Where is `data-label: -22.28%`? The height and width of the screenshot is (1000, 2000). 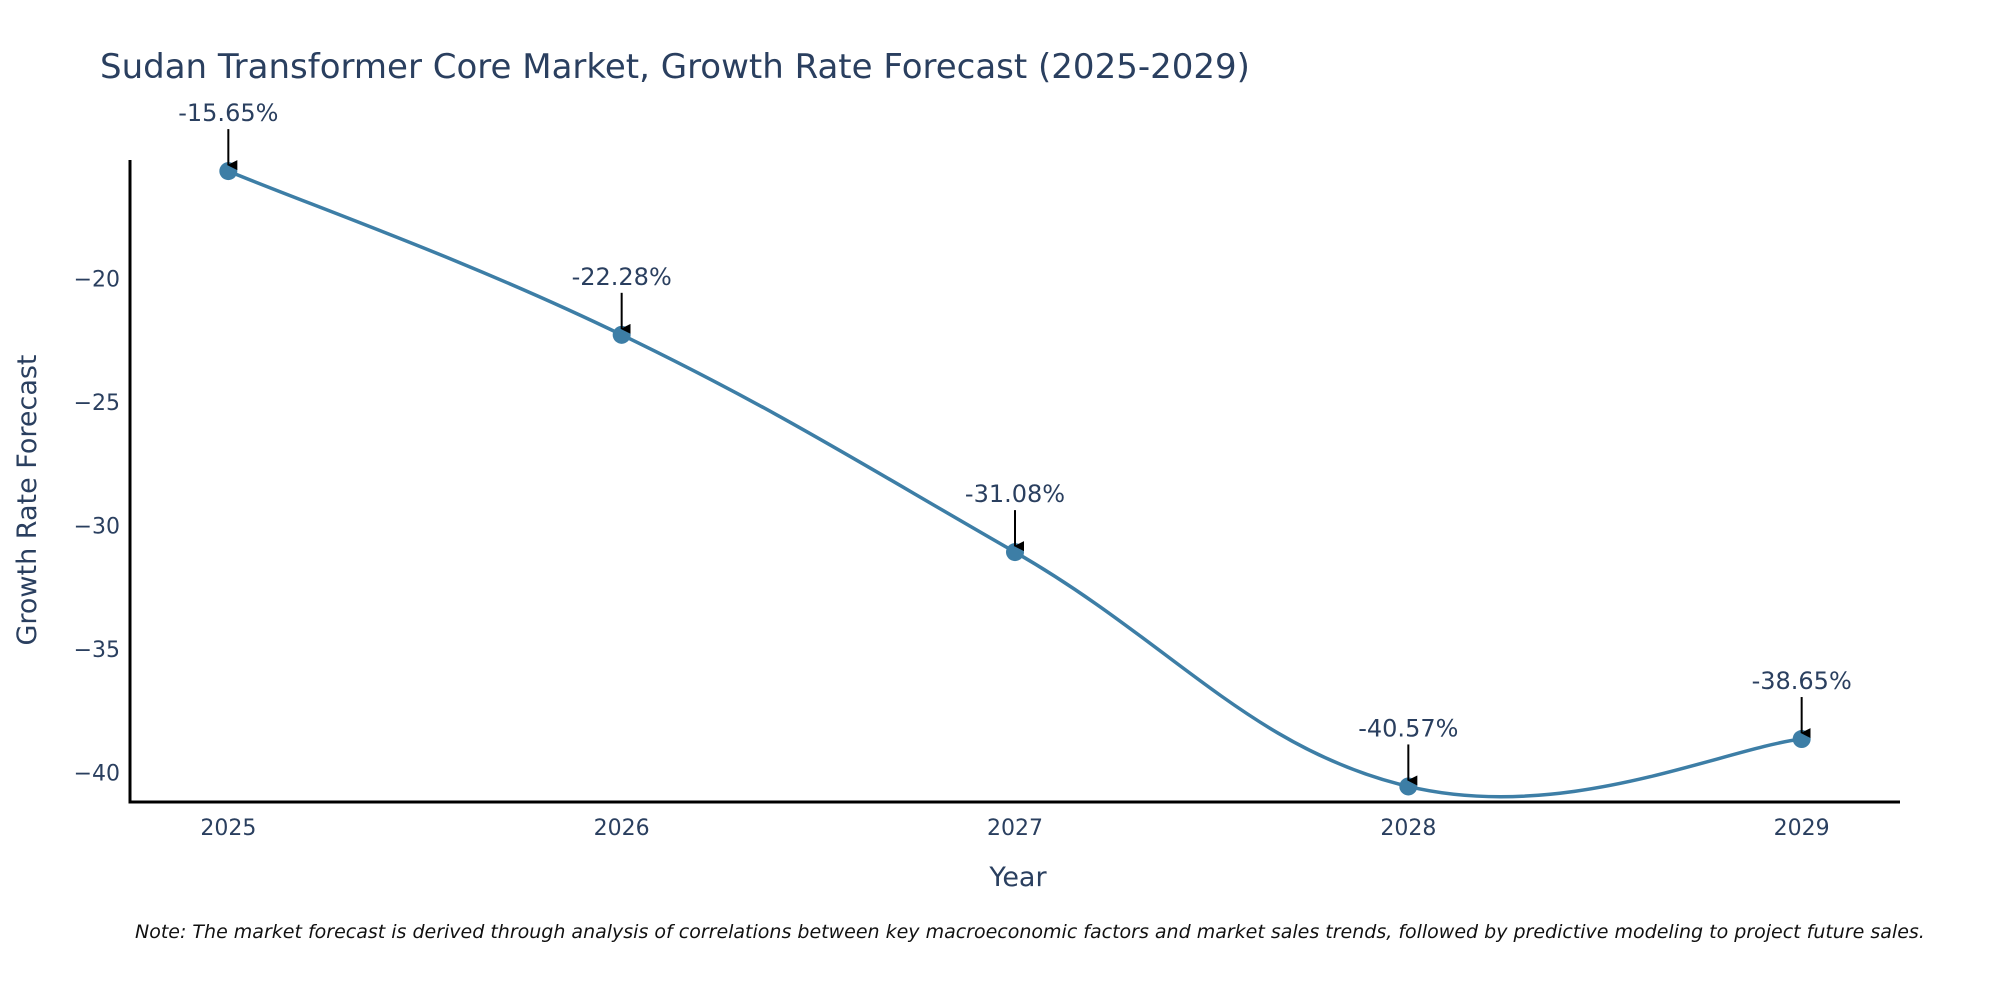 data-label: -22.28% is located at coordinates (622, 277).